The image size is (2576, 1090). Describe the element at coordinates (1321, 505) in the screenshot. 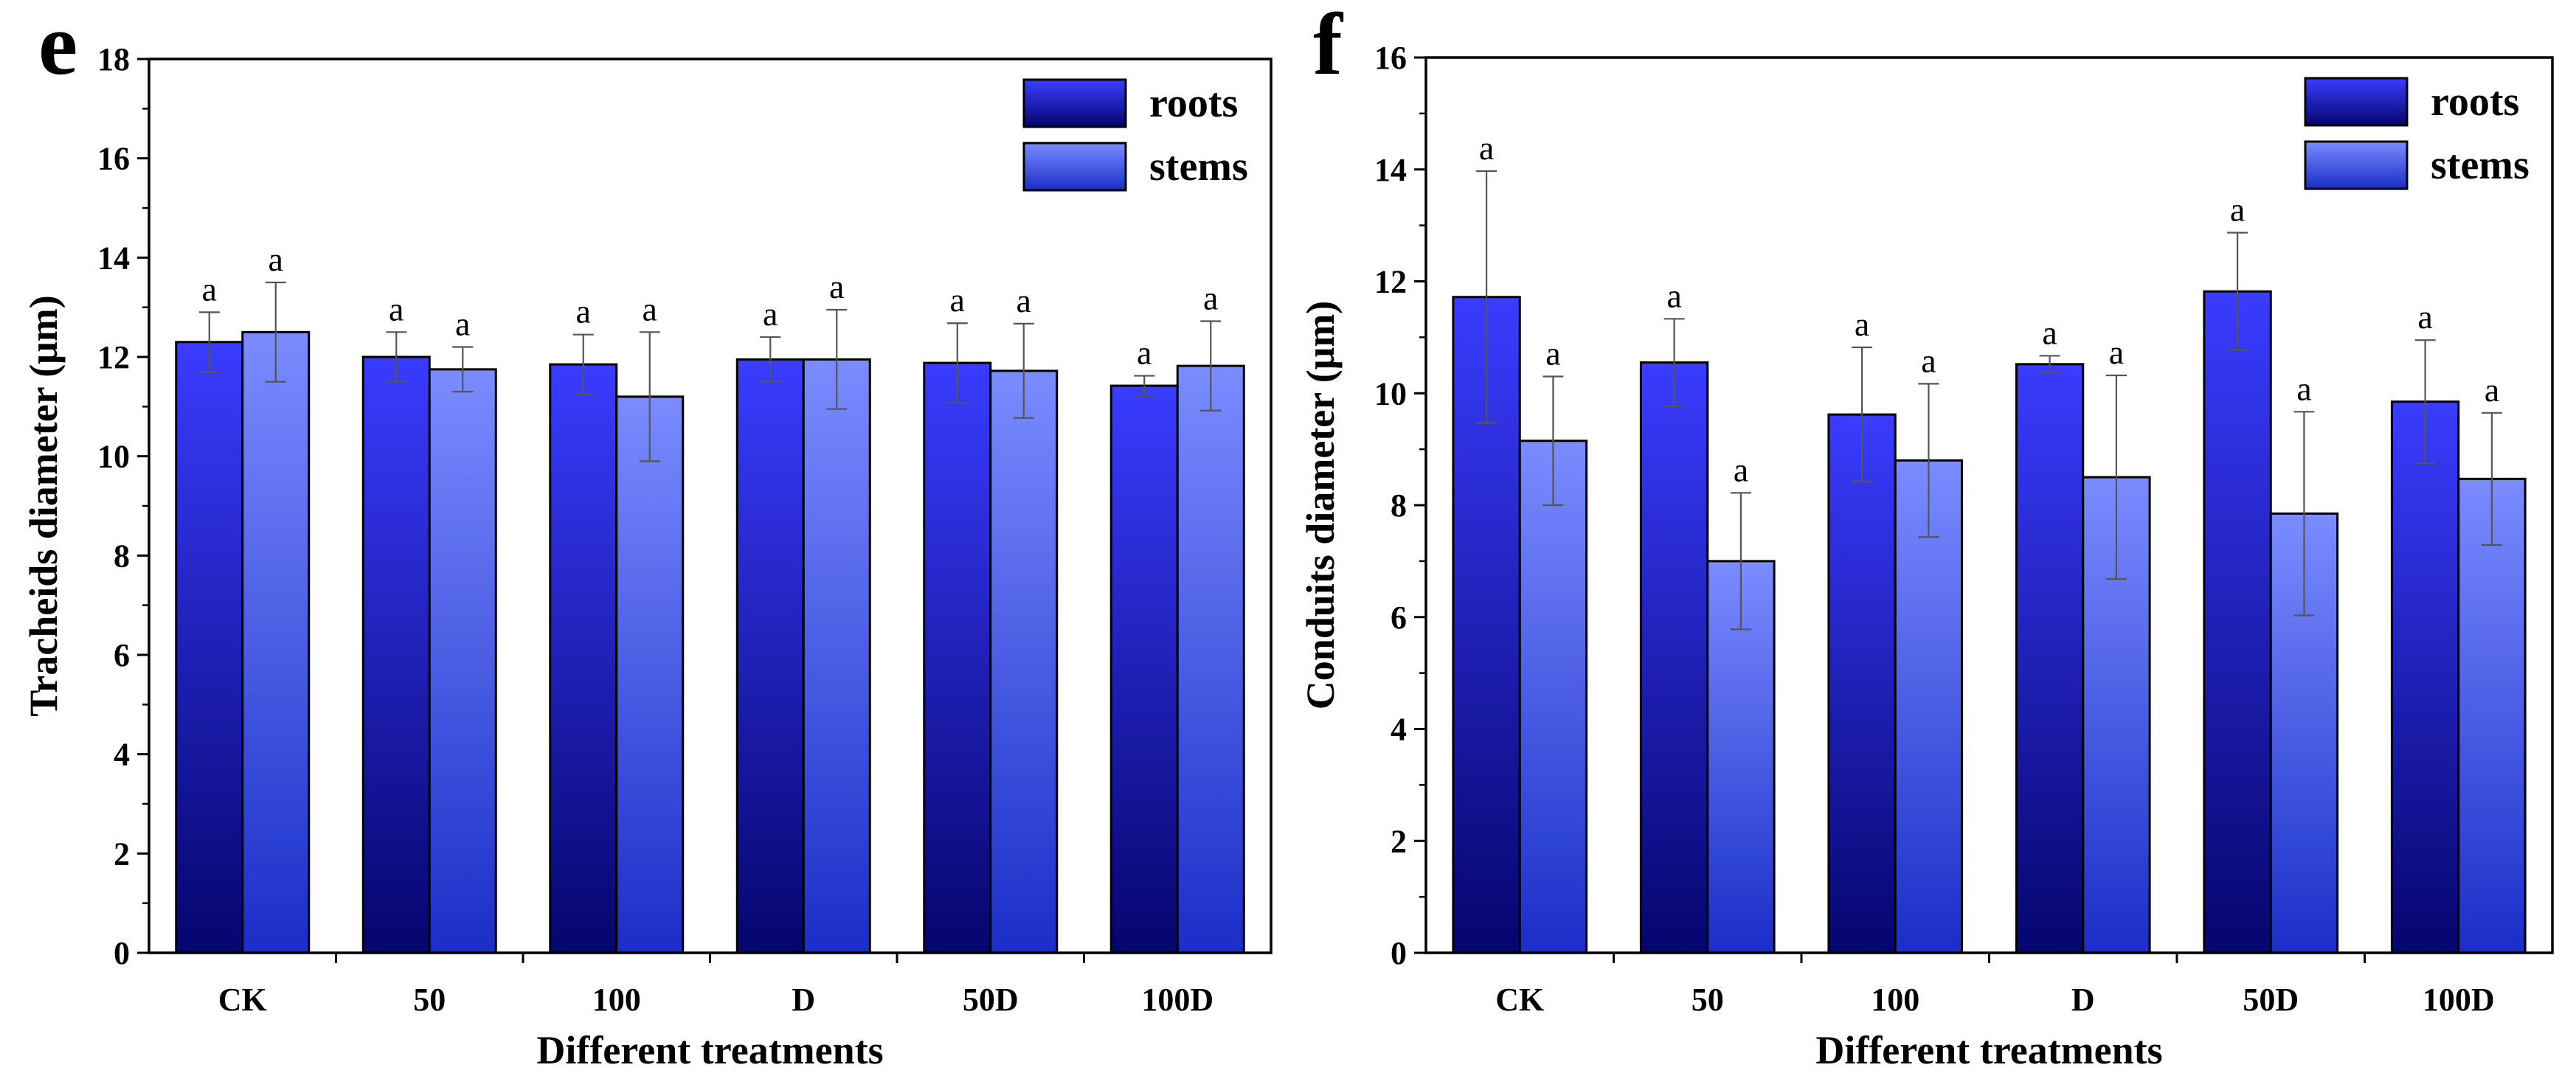

I see `y-axis-title: Conduits diameter (μm)` at that location.